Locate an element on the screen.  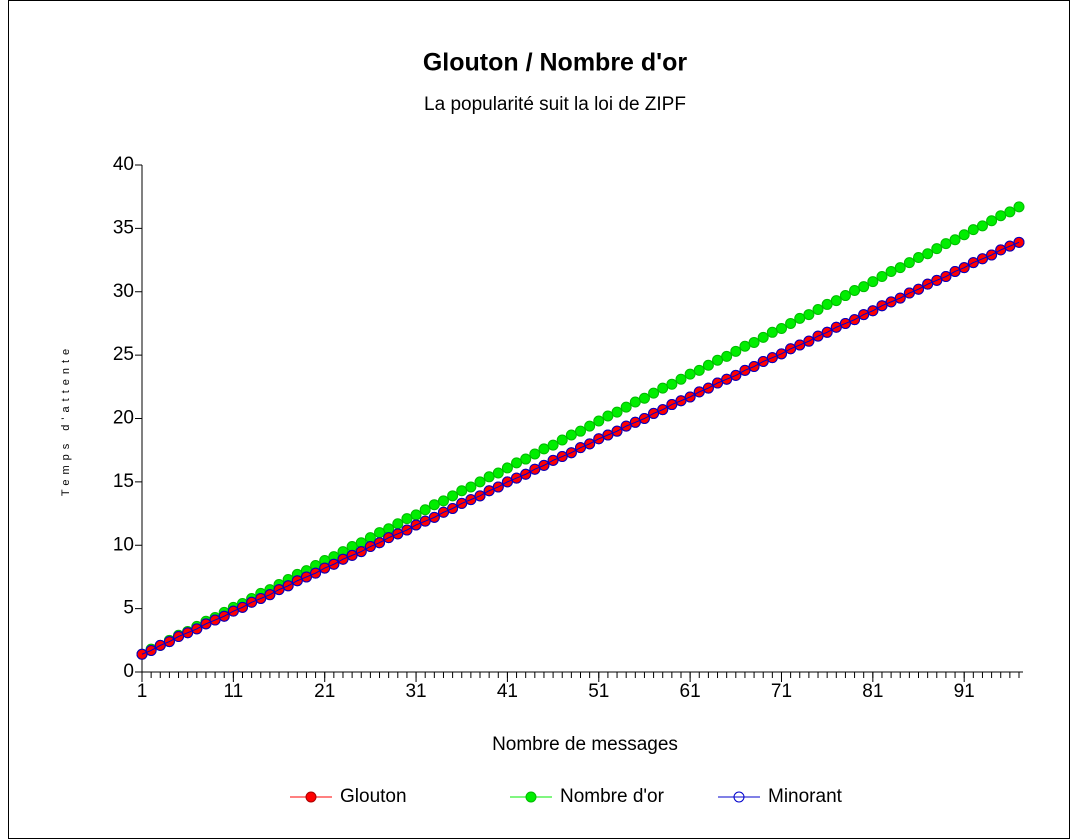
x-tick-label: 31 is located at coordinates (415, 691).